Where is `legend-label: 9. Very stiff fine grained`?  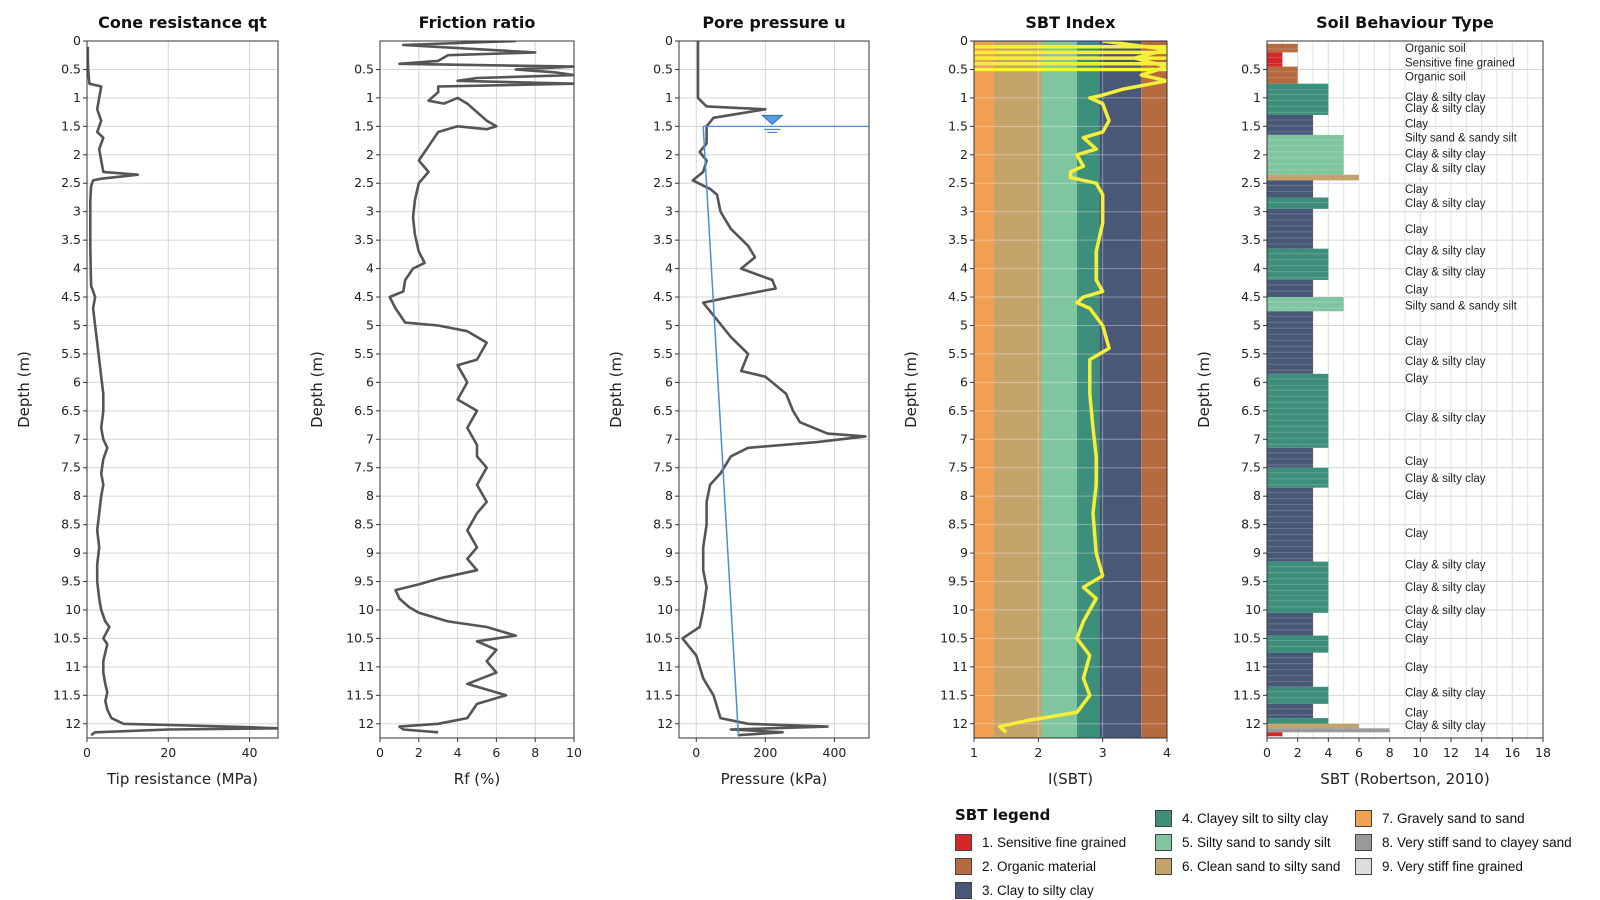
legend-label: 9. Very stiff fine grained is located at coordinates (1452, 866).